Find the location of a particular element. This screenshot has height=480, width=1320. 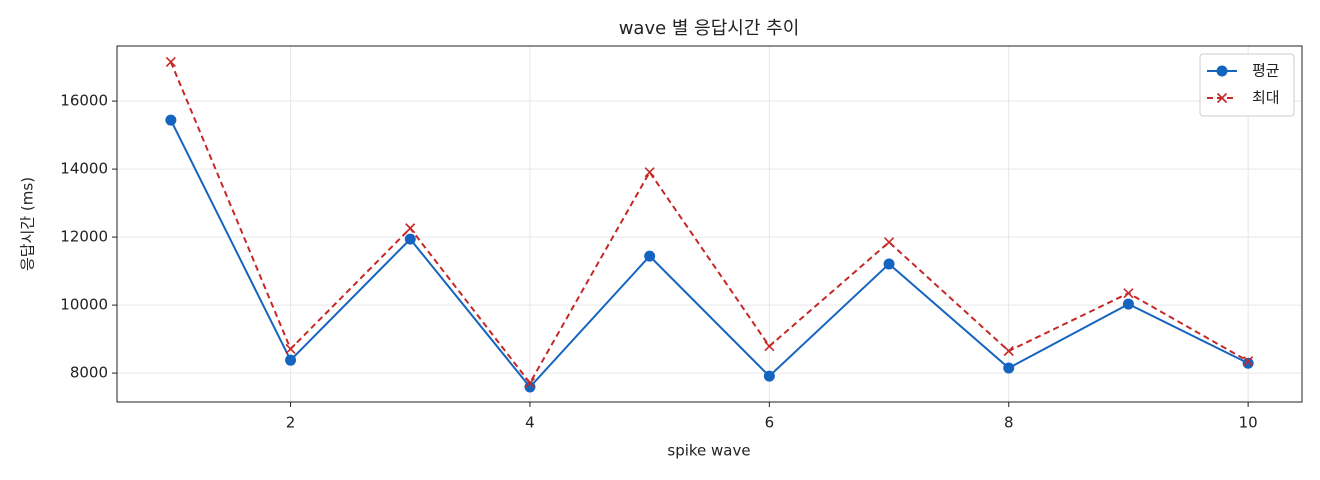

x-tick-label: 2 is located at coordinates (291, 423).